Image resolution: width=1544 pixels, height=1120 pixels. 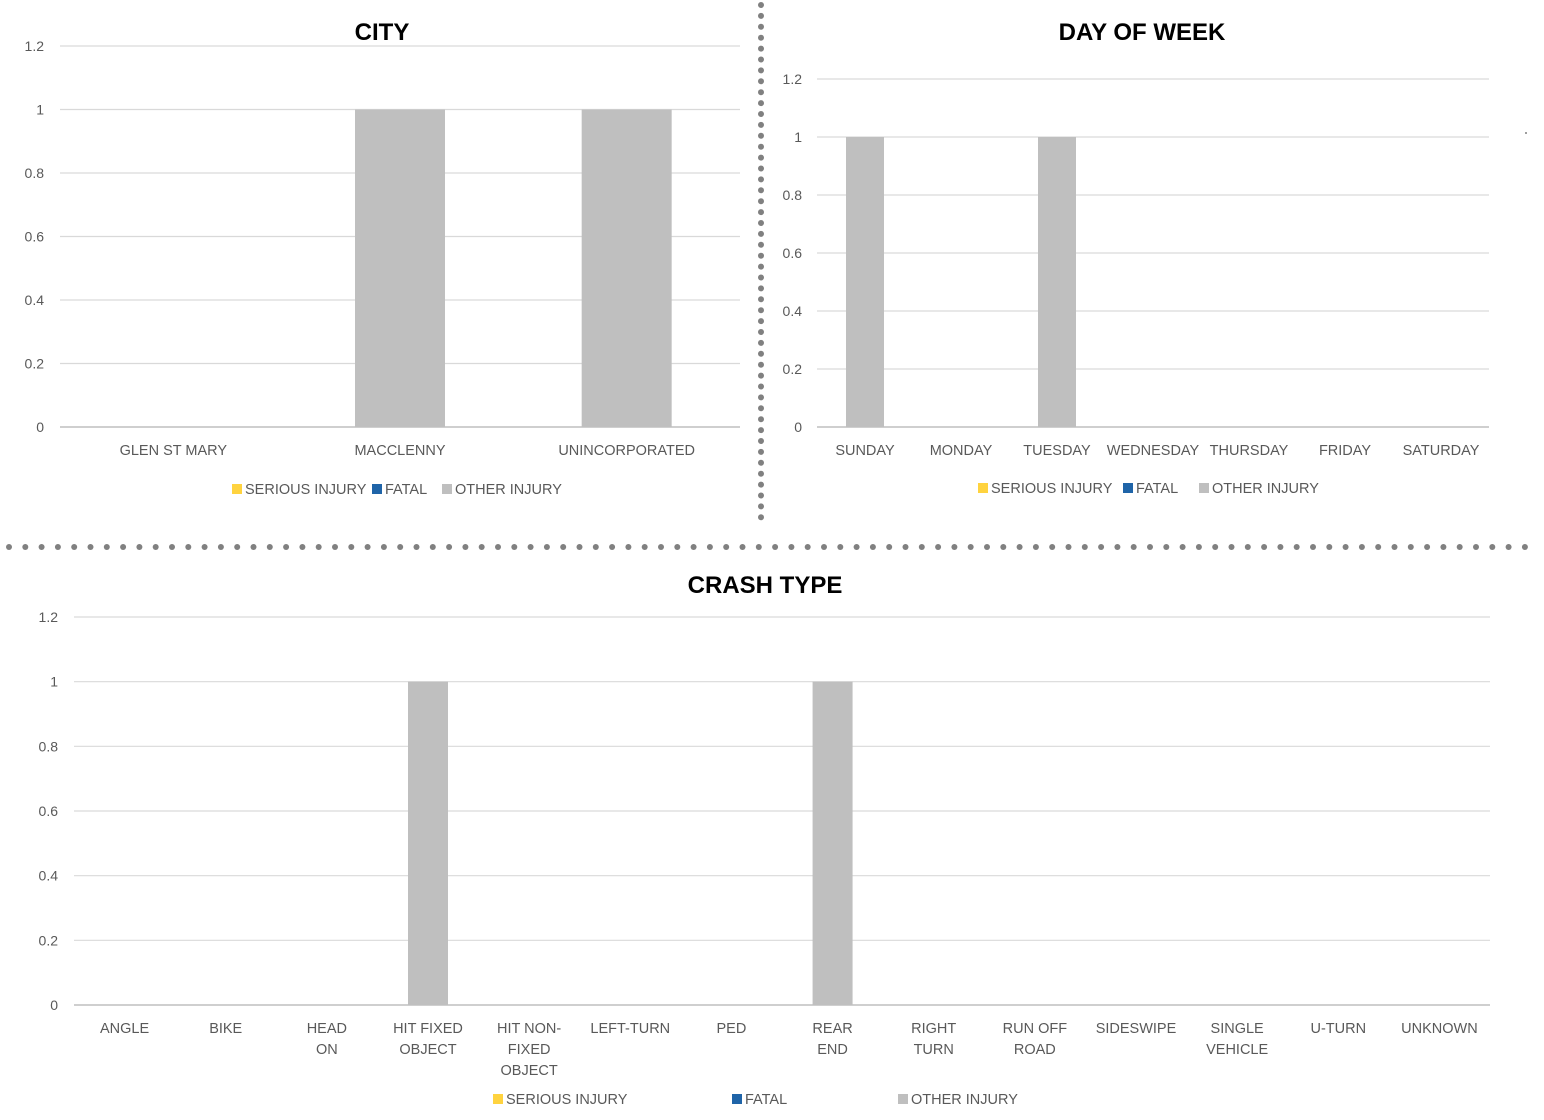 What do you see at coordinates (1035, 1029) in the screenshot?
I see `x-tick-label-line: RUN OFF` at bounding box center [1035, 1029].